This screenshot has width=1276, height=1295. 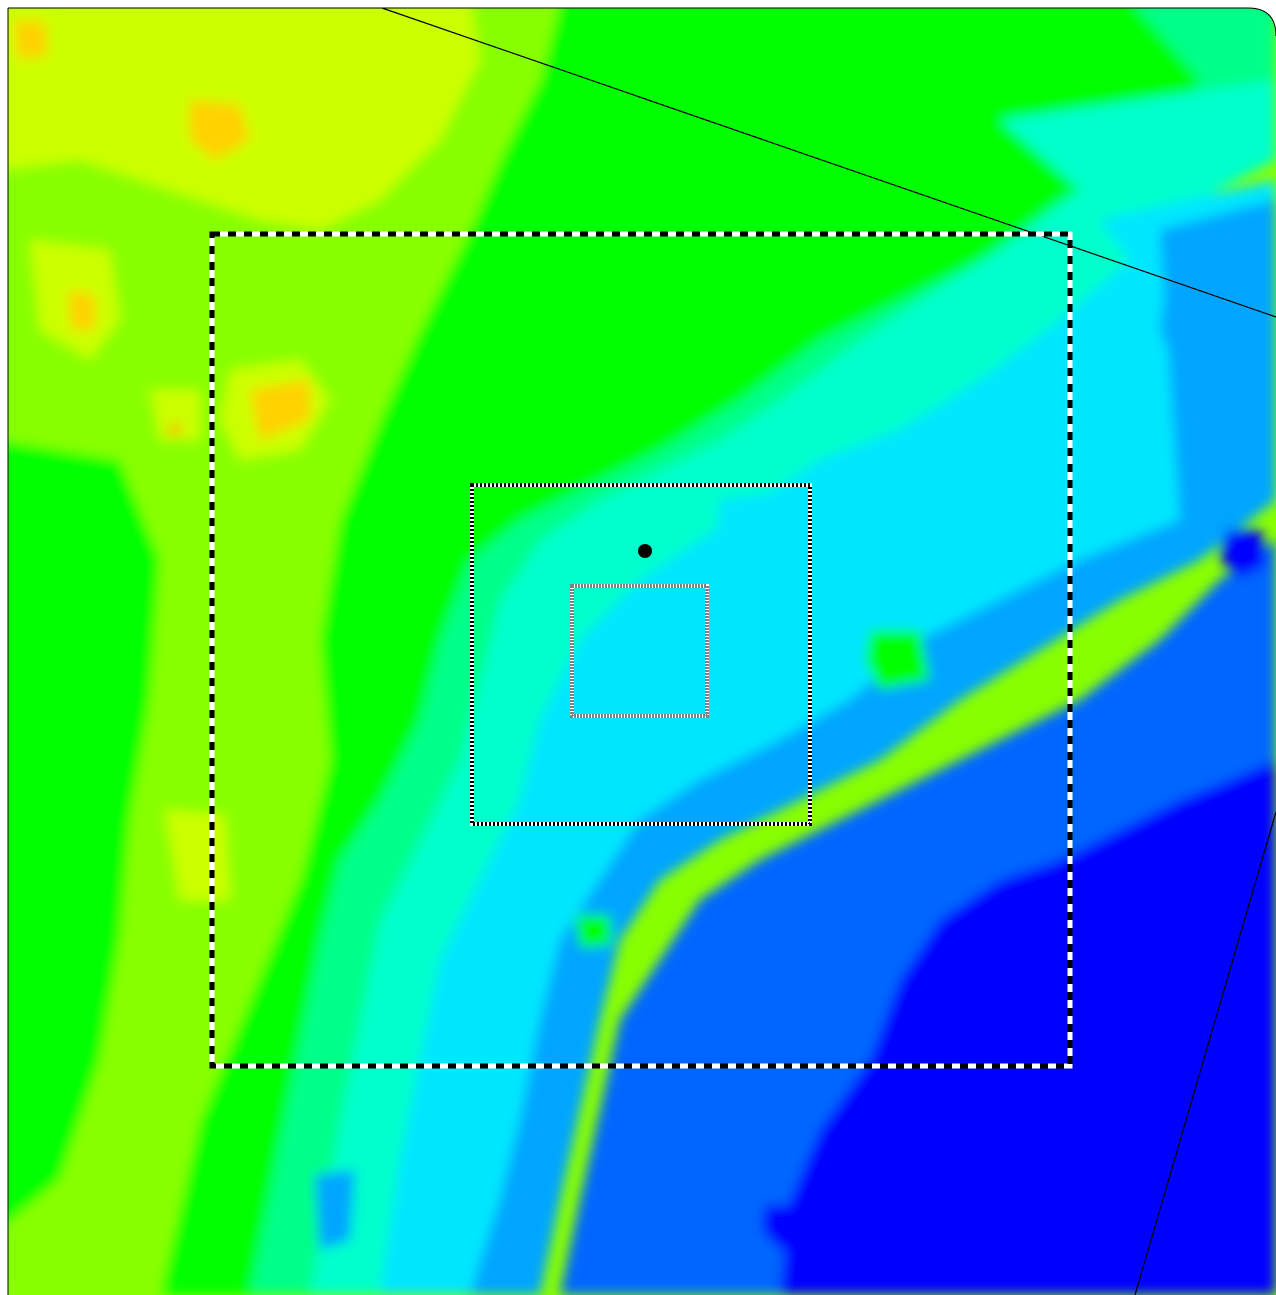 What do you see at coordinates (1243, 554) in the screenshot?
I see `contour-lowest-crater` at bounding box center [1243, 554].